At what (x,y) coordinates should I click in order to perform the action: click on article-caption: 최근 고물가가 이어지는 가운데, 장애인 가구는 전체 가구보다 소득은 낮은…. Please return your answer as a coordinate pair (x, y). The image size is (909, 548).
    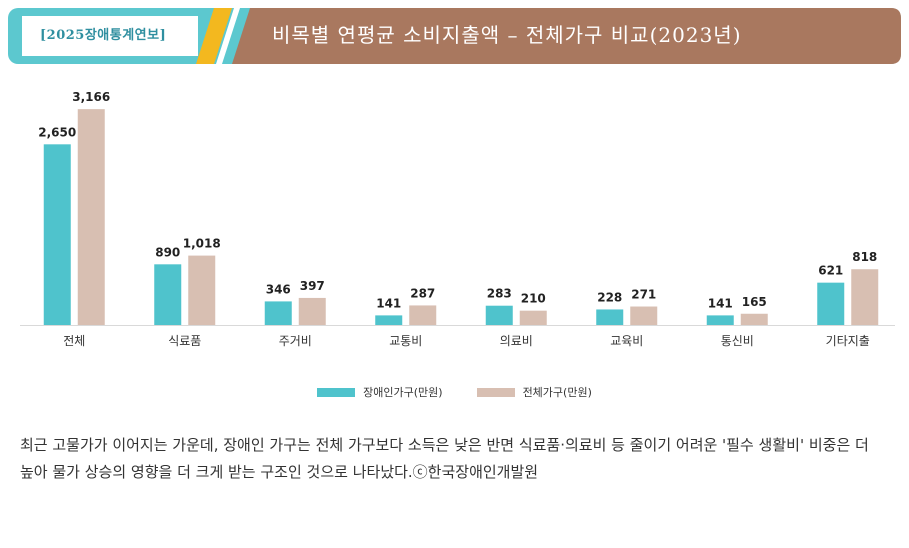
    Looking at the image, I should click on (444, 458).